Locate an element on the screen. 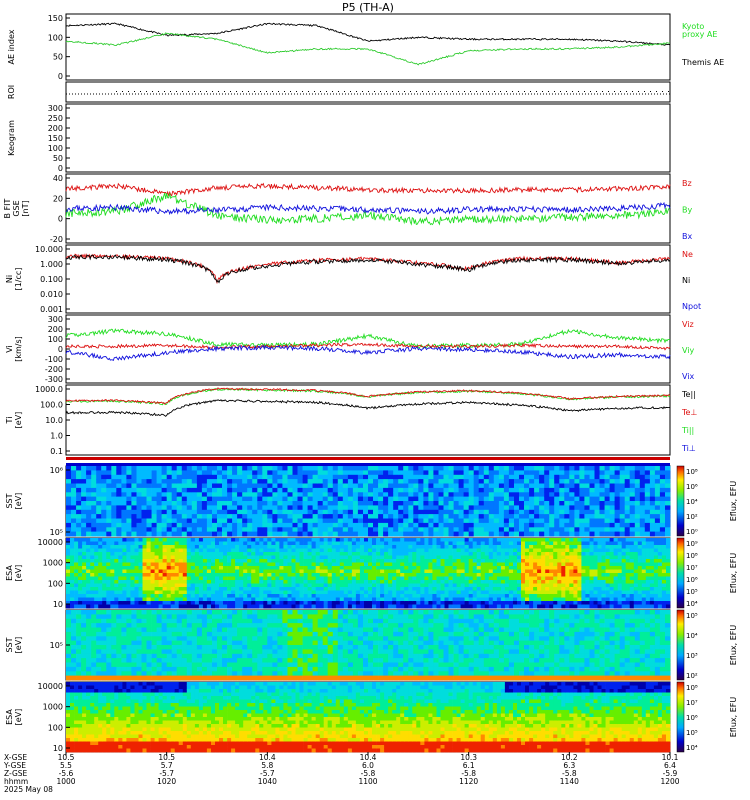 Image resolution: width=750 pixels, height=800 pixels. xaxis-row-label: X-GSE is located at coordinates (15, 757).